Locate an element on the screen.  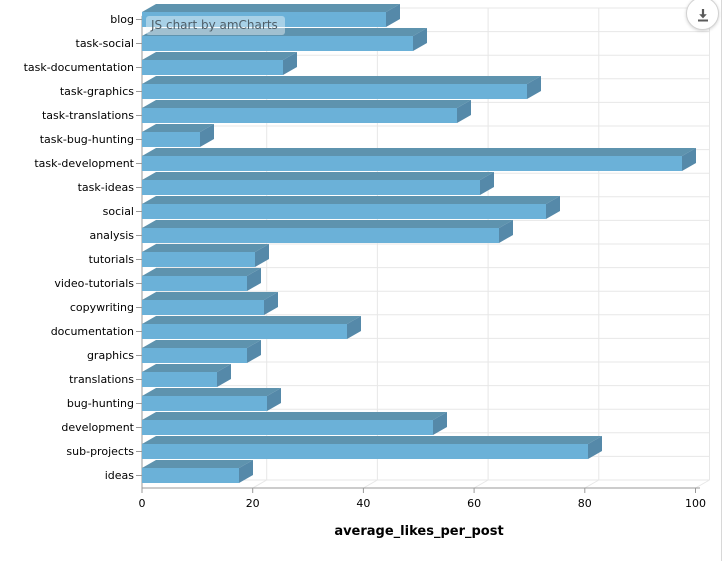
category-label-task-ideas: task-ideas is located at coordinates (105, 187).